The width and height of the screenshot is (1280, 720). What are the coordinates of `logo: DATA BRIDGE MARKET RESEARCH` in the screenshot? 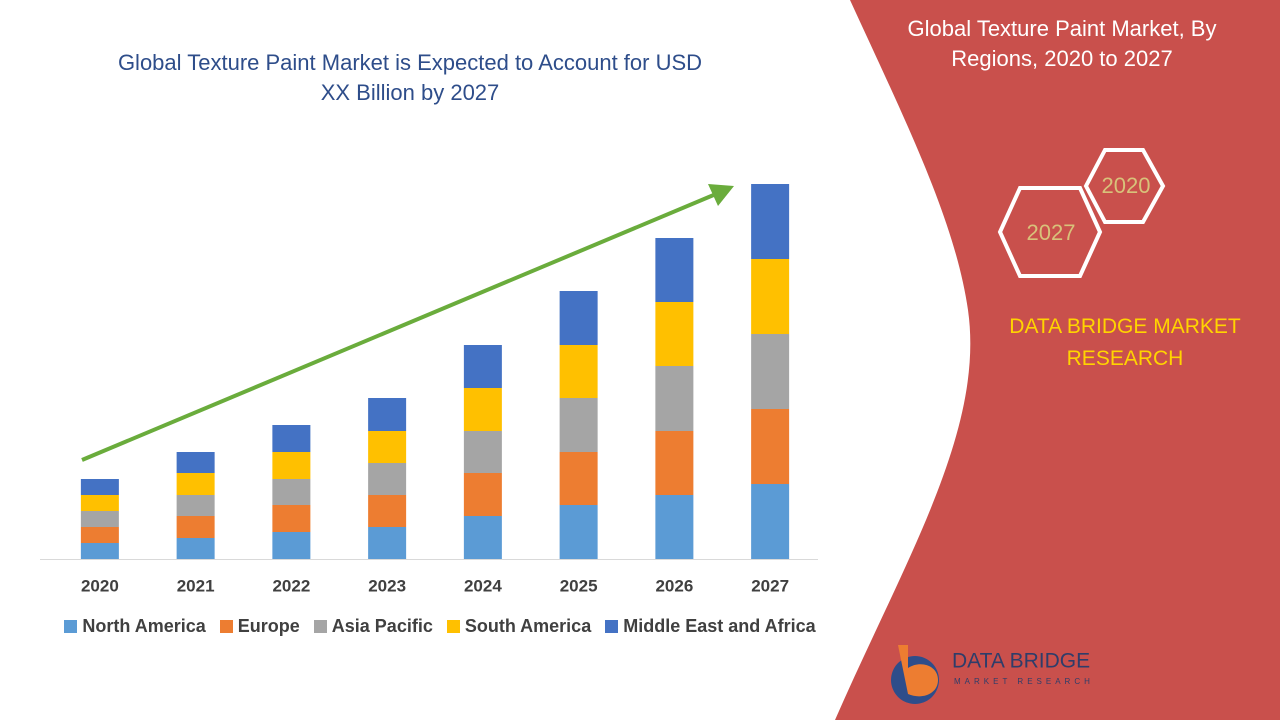 It's located at (992, 674).